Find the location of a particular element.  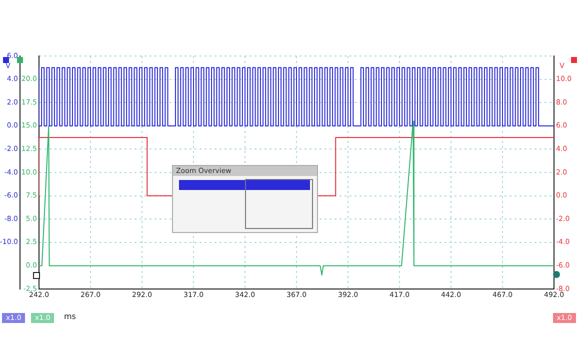

x-axis-title: ms is located at coordinates (70, 316).